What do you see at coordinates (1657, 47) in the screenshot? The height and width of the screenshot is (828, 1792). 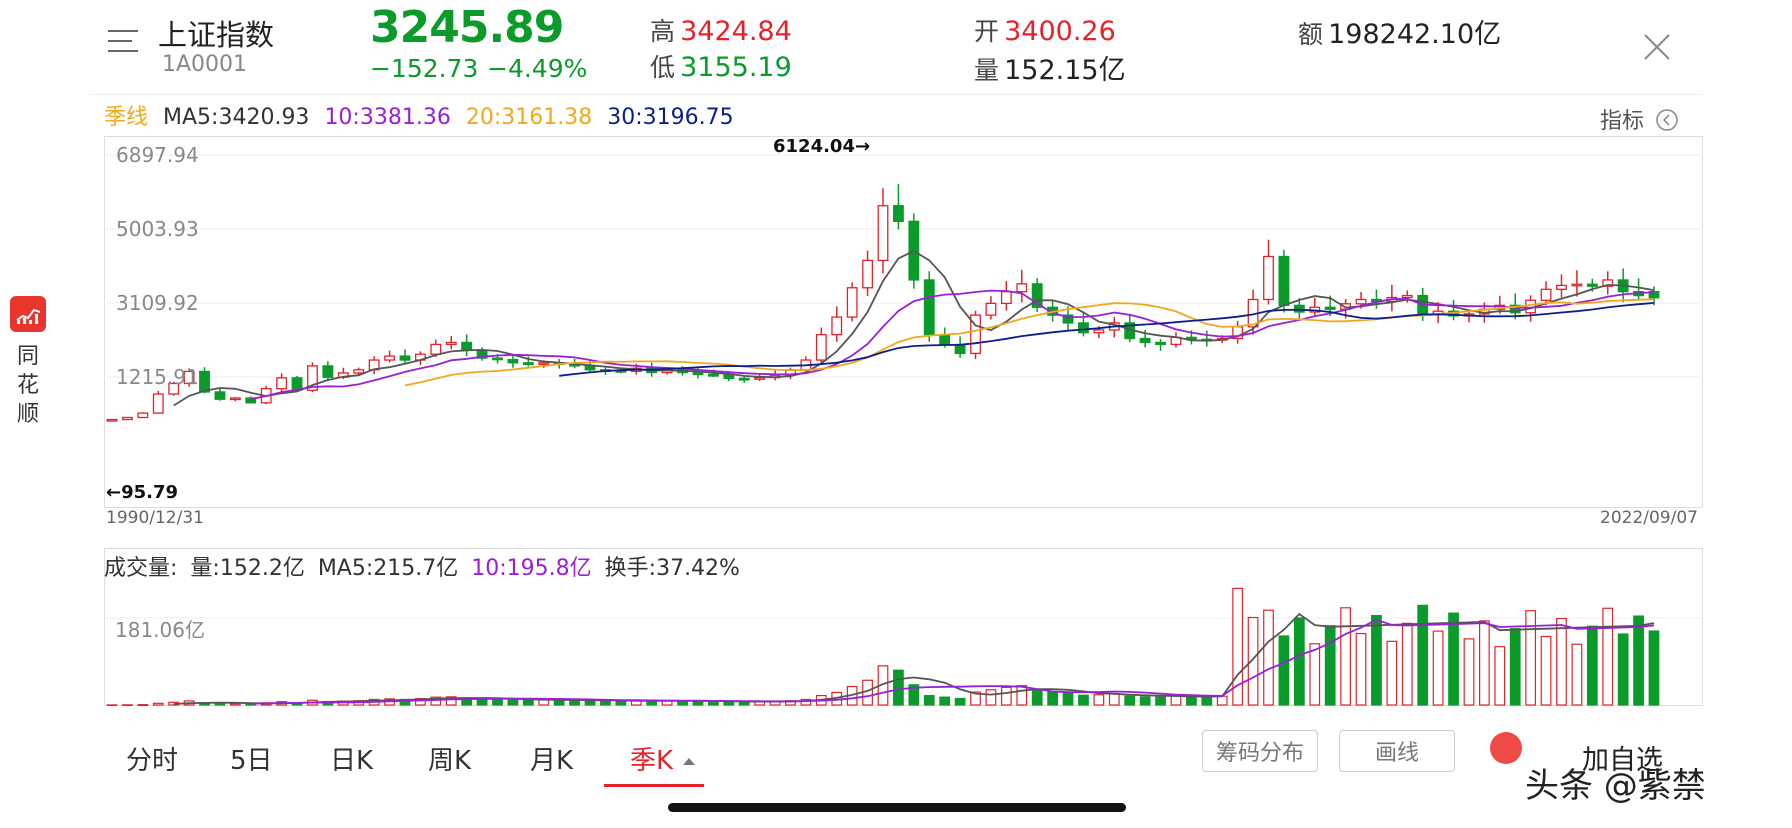 I see `close-icon` at bounding box center [1657, 47].